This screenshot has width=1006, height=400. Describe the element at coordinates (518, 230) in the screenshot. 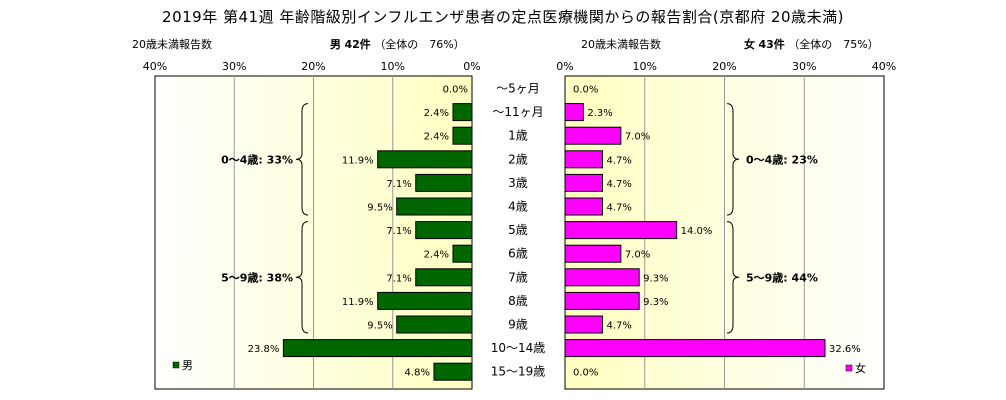

I see `age-category-label: 5歳` at that location.